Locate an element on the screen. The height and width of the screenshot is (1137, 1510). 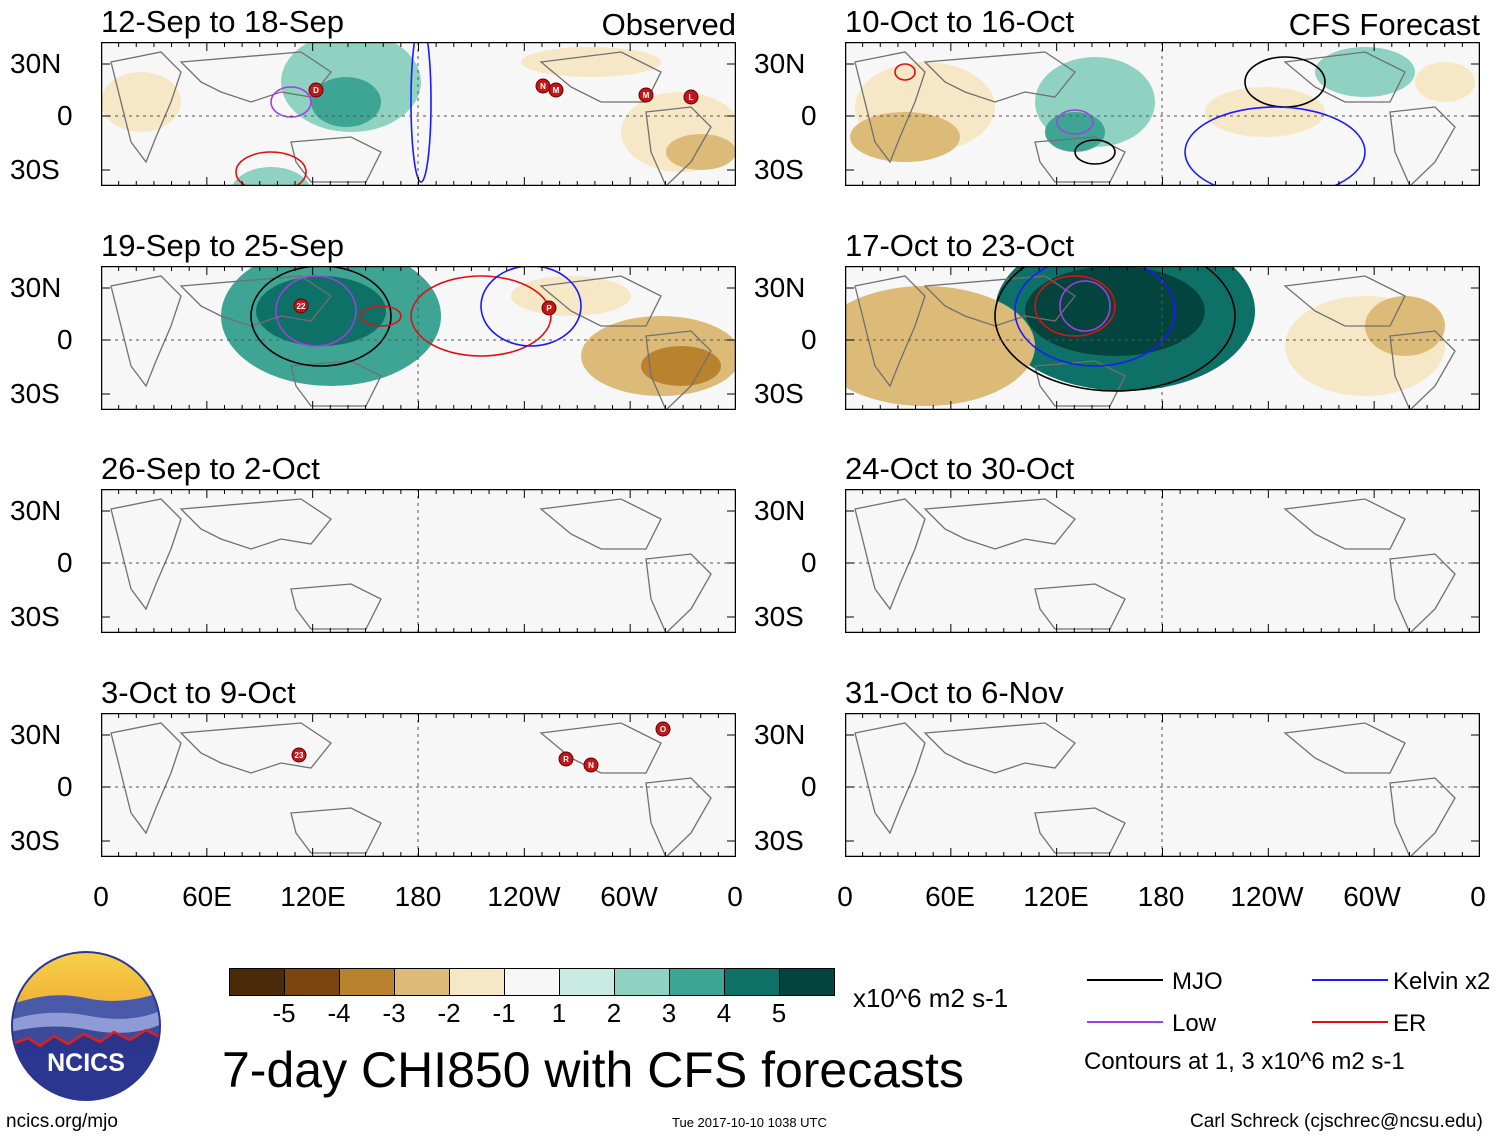
colorbar-tick: 5 is located at coordinates (779, 1013).